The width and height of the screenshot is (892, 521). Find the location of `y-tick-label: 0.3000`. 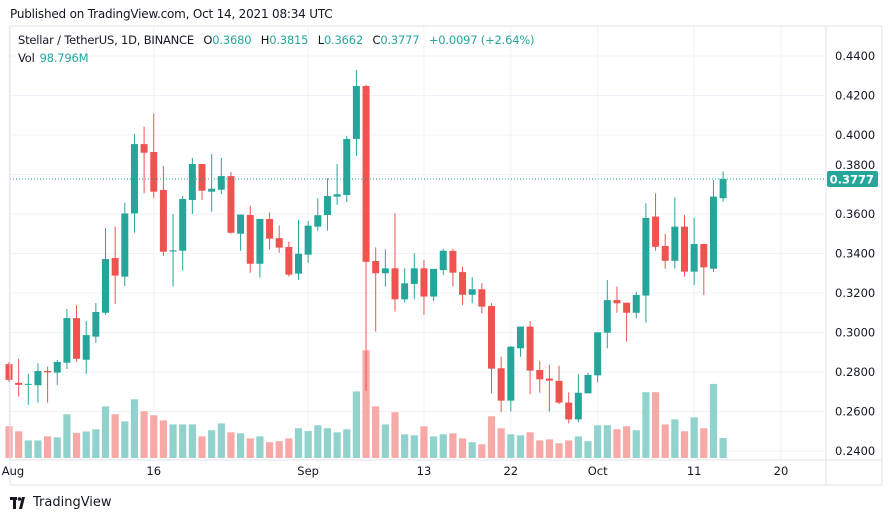

y-tick-label: 0.3000 is located at coordinates (855, 333).